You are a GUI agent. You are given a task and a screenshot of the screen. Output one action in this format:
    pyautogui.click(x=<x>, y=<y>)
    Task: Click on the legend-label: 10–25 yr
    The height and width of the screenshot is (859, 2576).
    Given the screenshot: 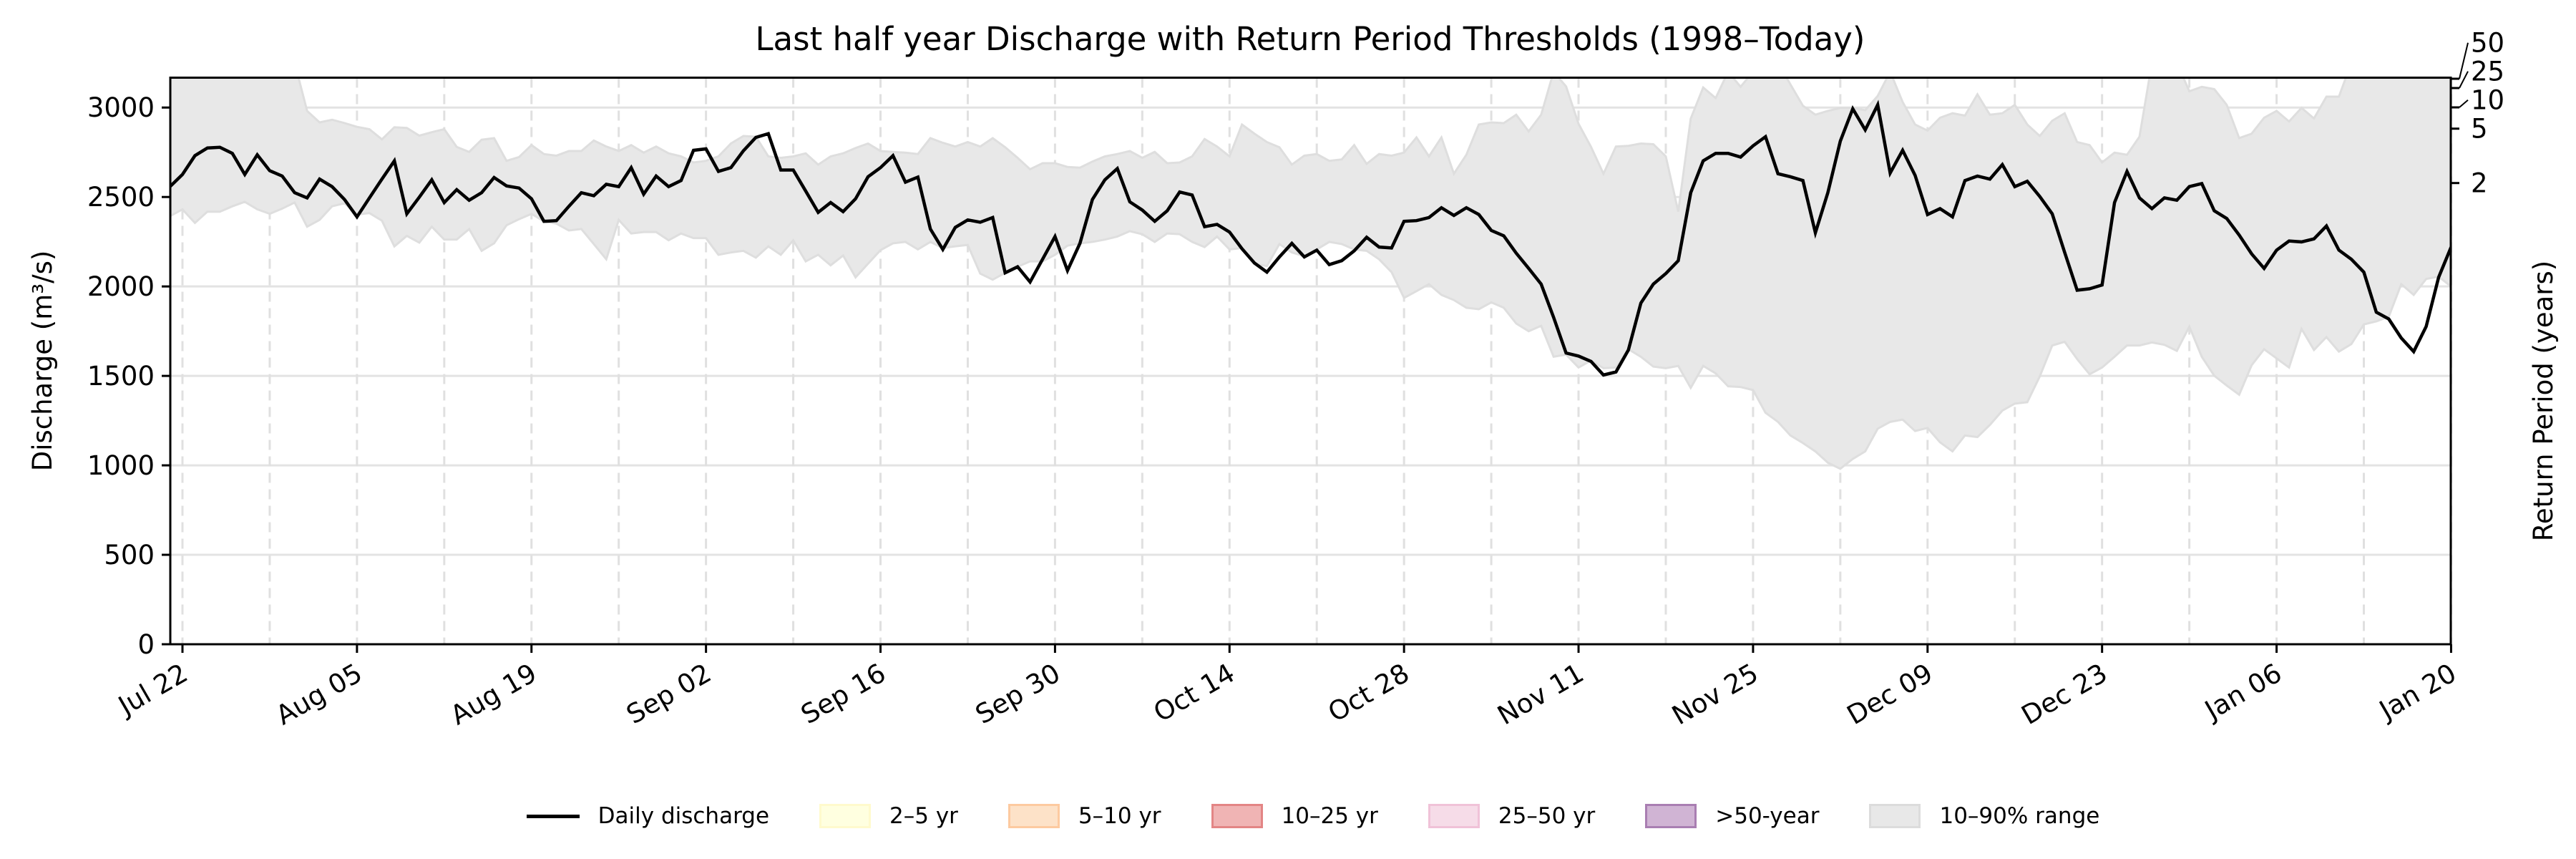 What is the action you would take?
    pyautogui.click(x=1329, y=816)
    